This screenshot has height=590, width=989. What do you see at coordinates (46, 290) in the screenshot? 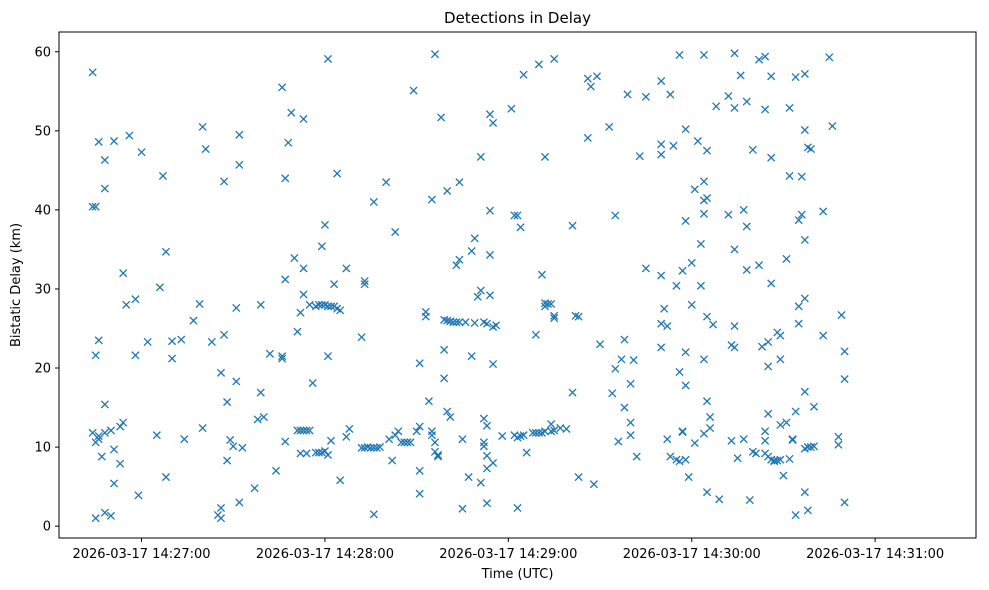
I see `y-axis-ticks: 0 10 20 30 40 50 60` at bounding box center [46, 290].